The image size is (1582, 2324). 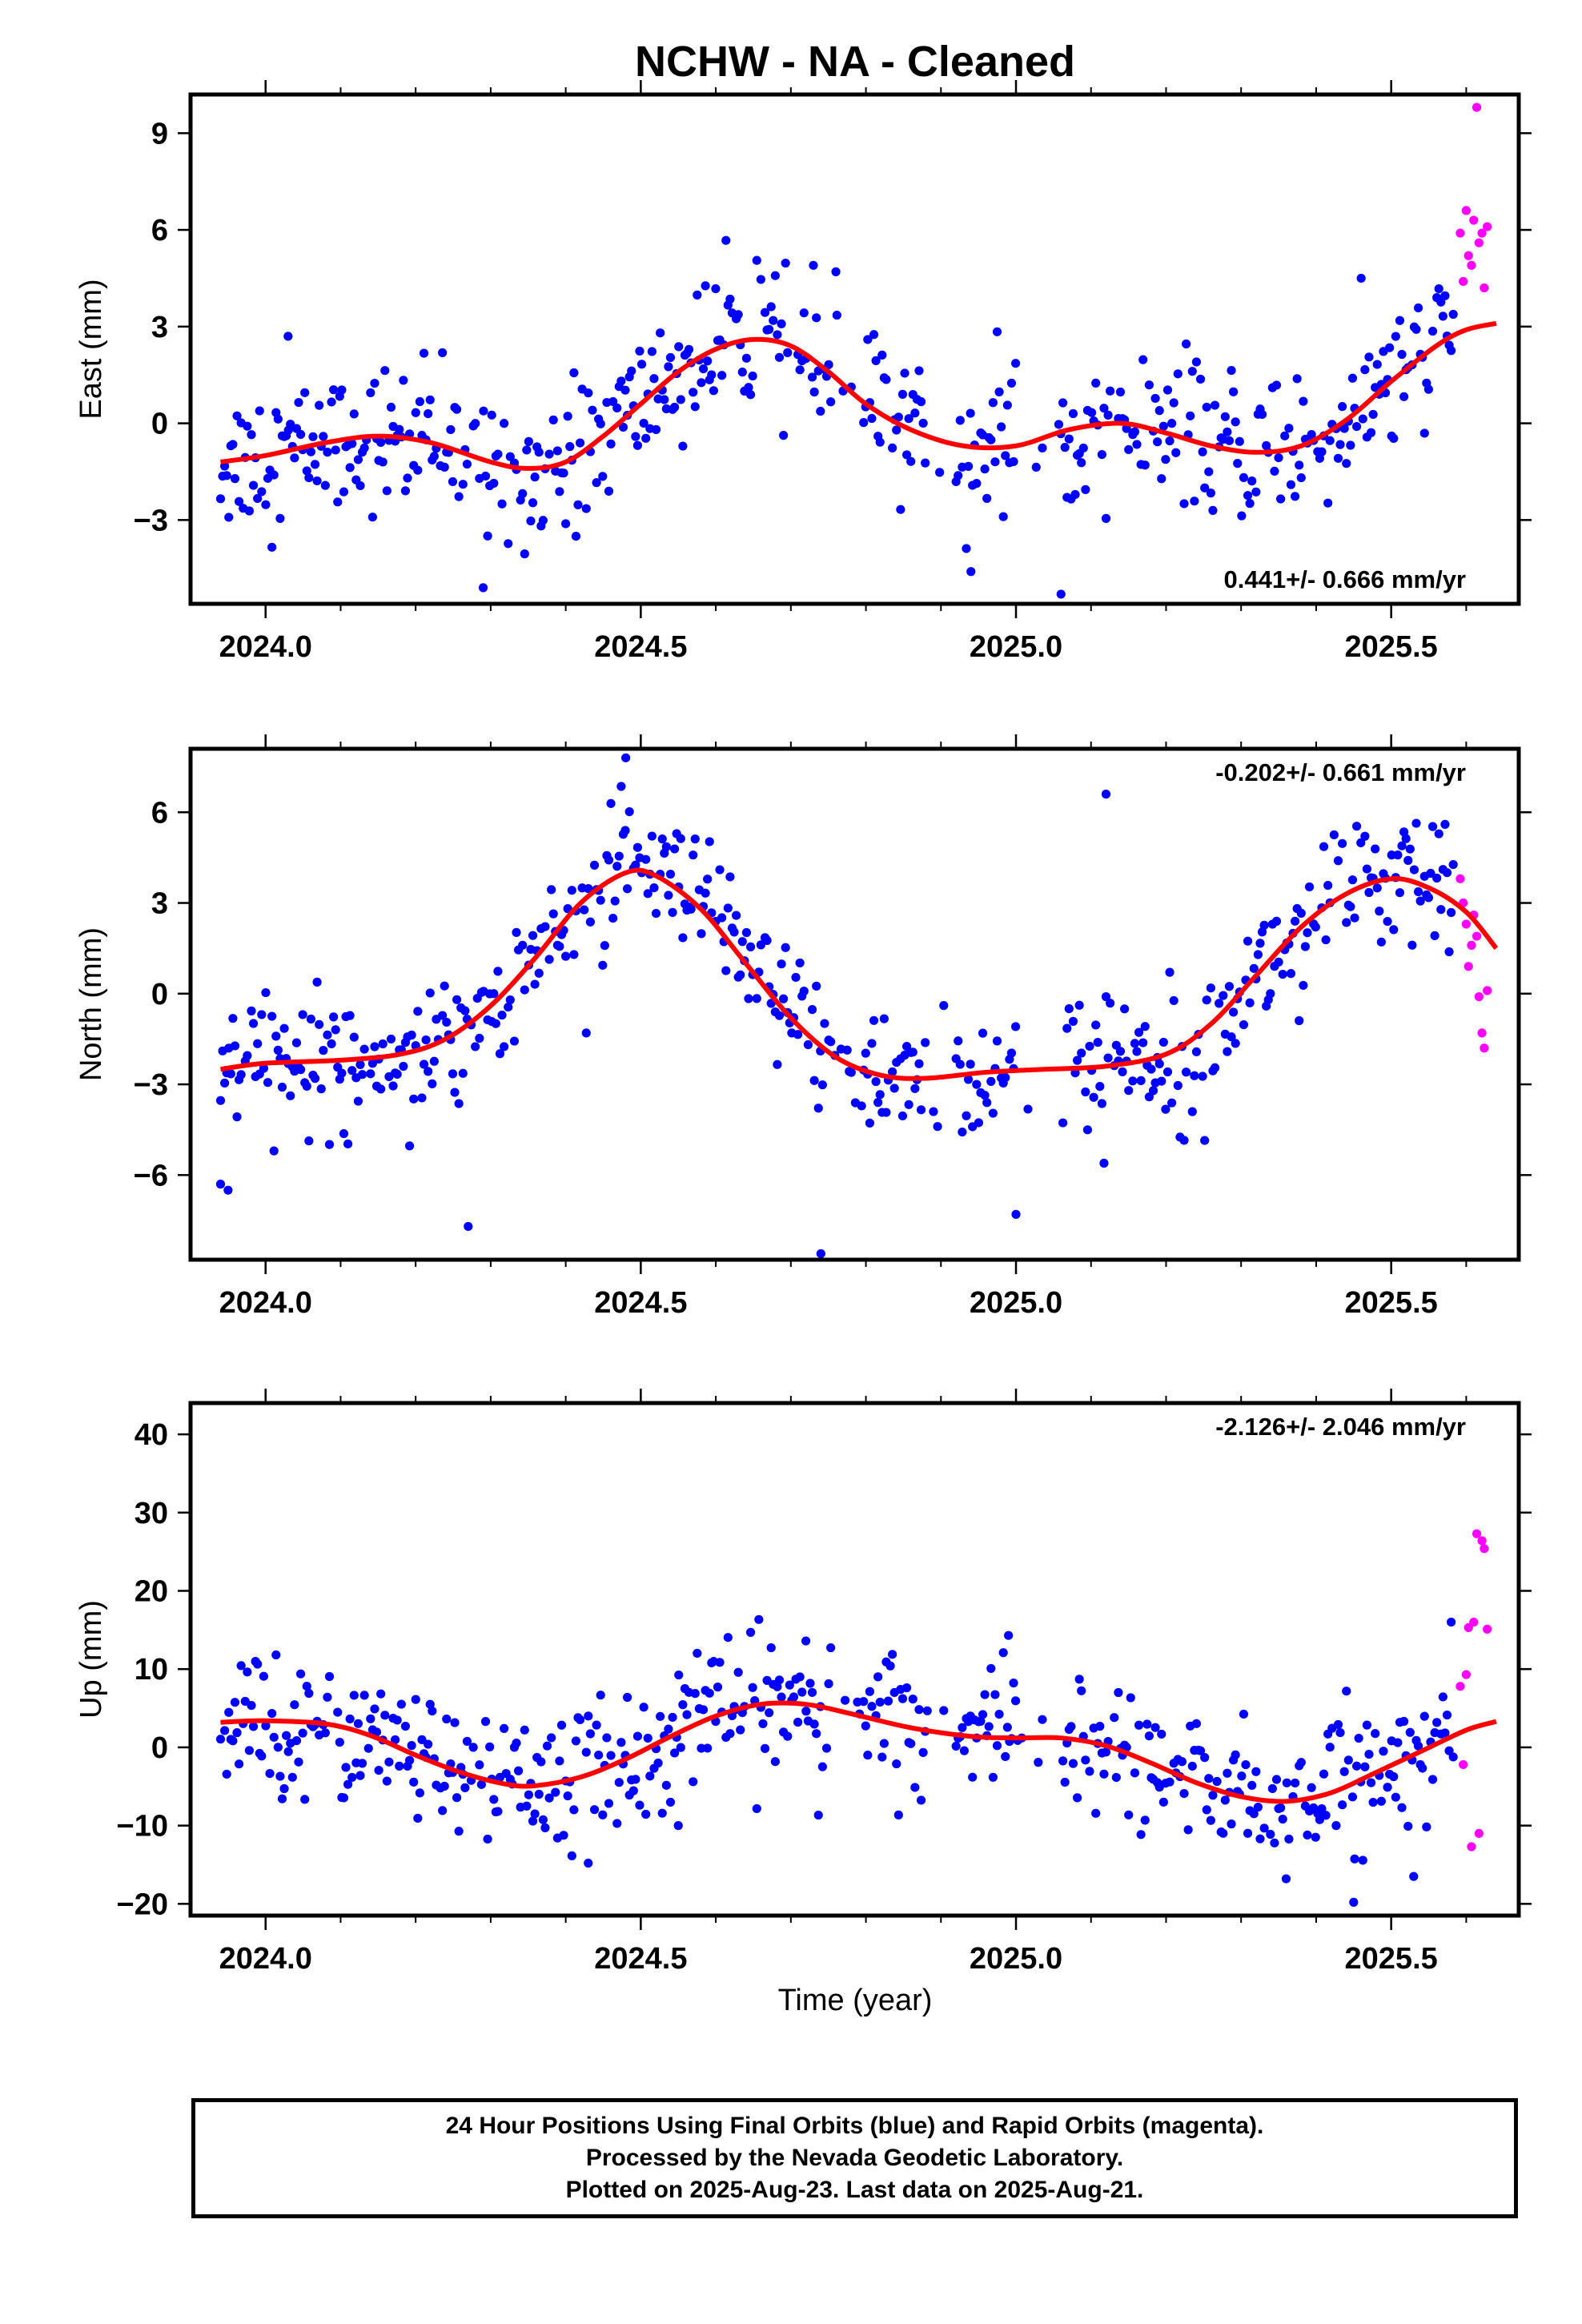 What do you see at coordinates (159, 424) in the screenshot?
I see `y-tick-label: 0` at bounding box center [159, 424].